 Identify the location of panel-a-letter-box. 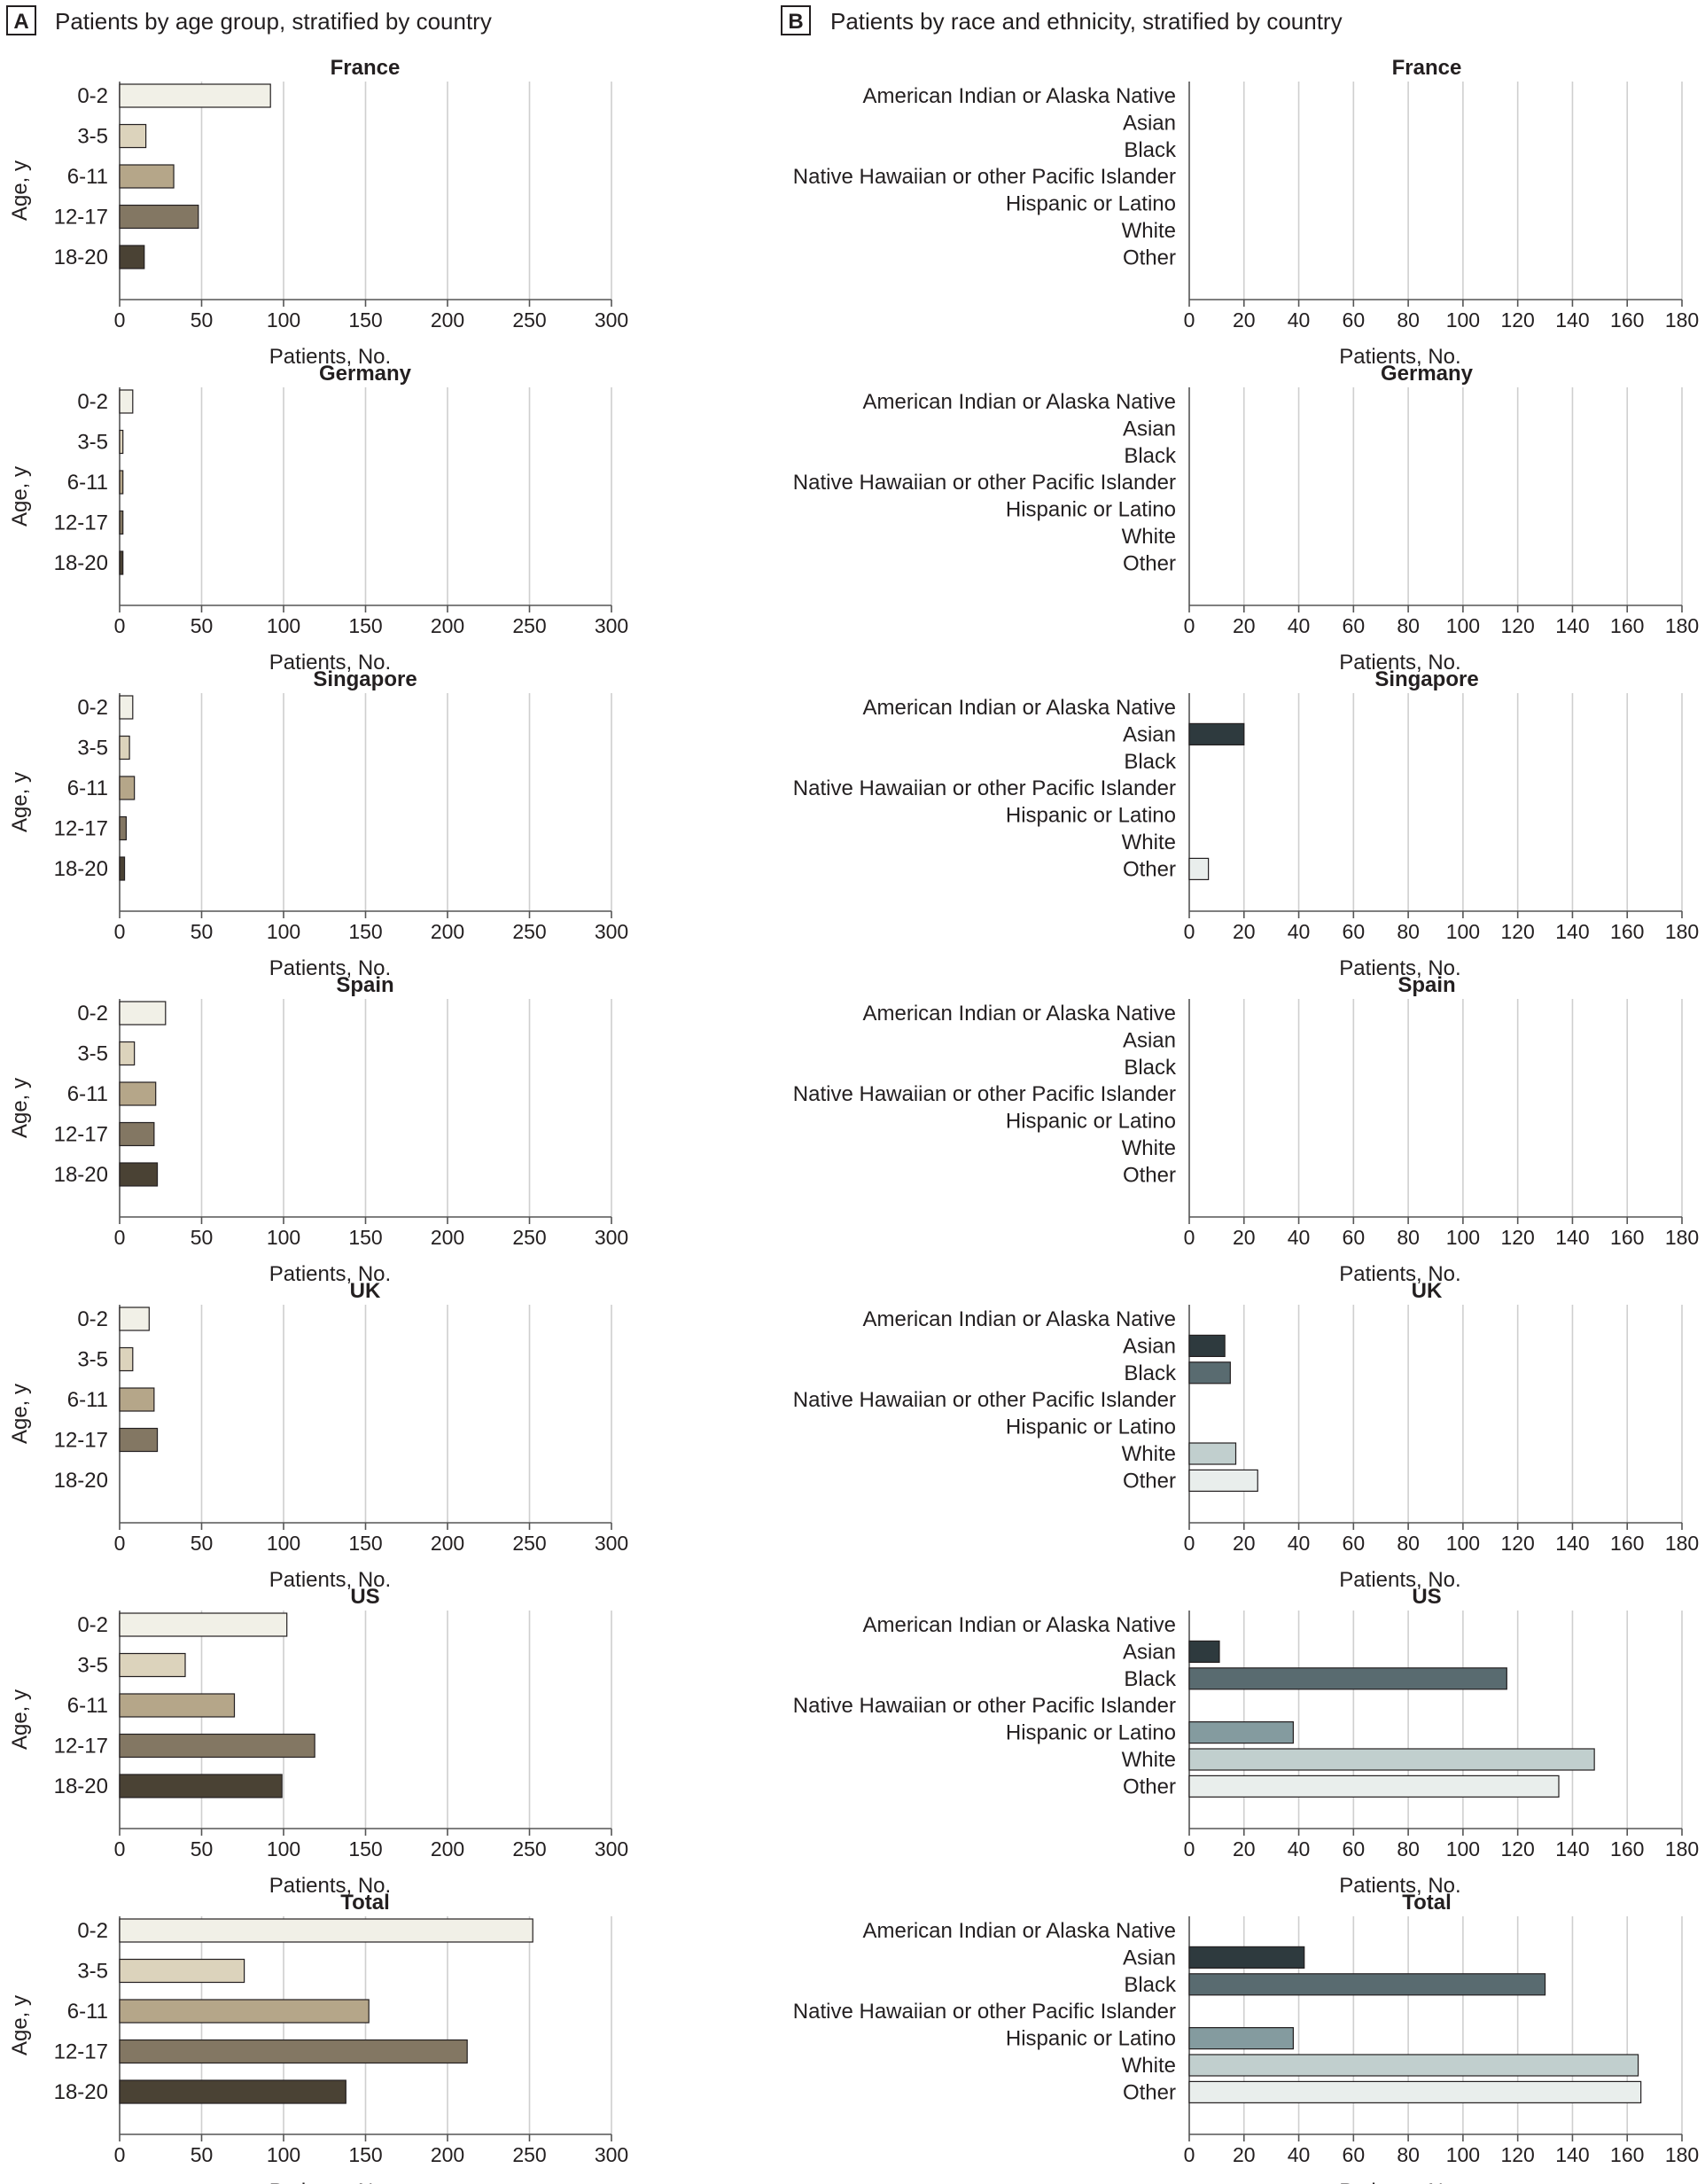
(21, 20).